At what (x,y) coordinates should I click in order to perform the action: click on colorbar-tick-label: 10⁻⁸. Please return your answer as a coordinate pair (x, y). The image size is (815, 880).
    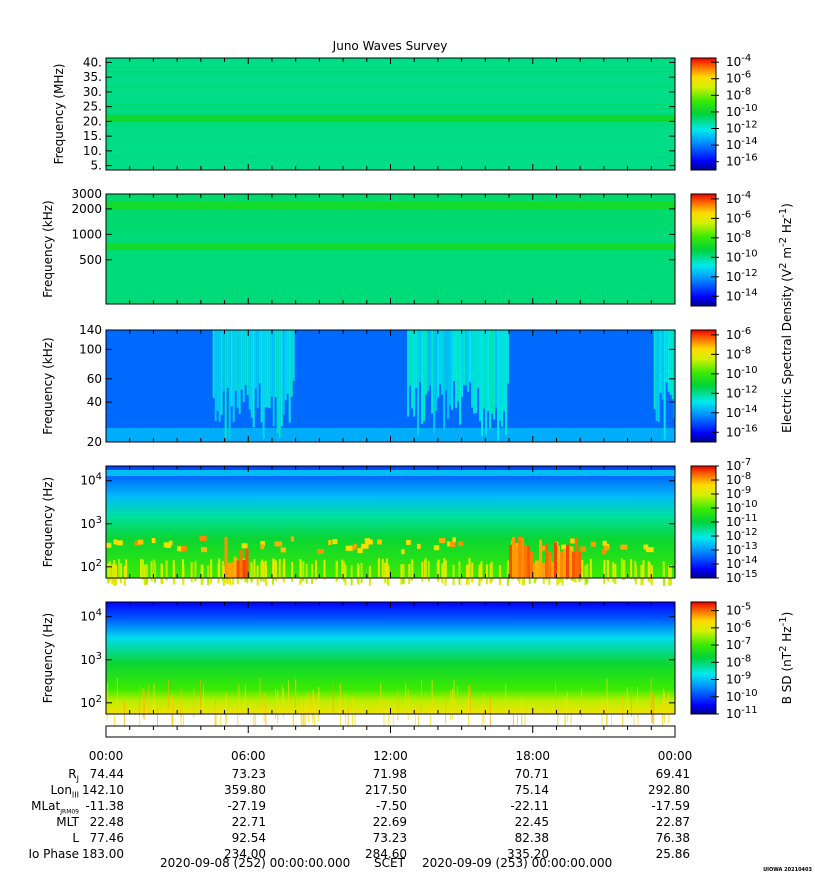
    Looking at the image, I should click on (738, 353).